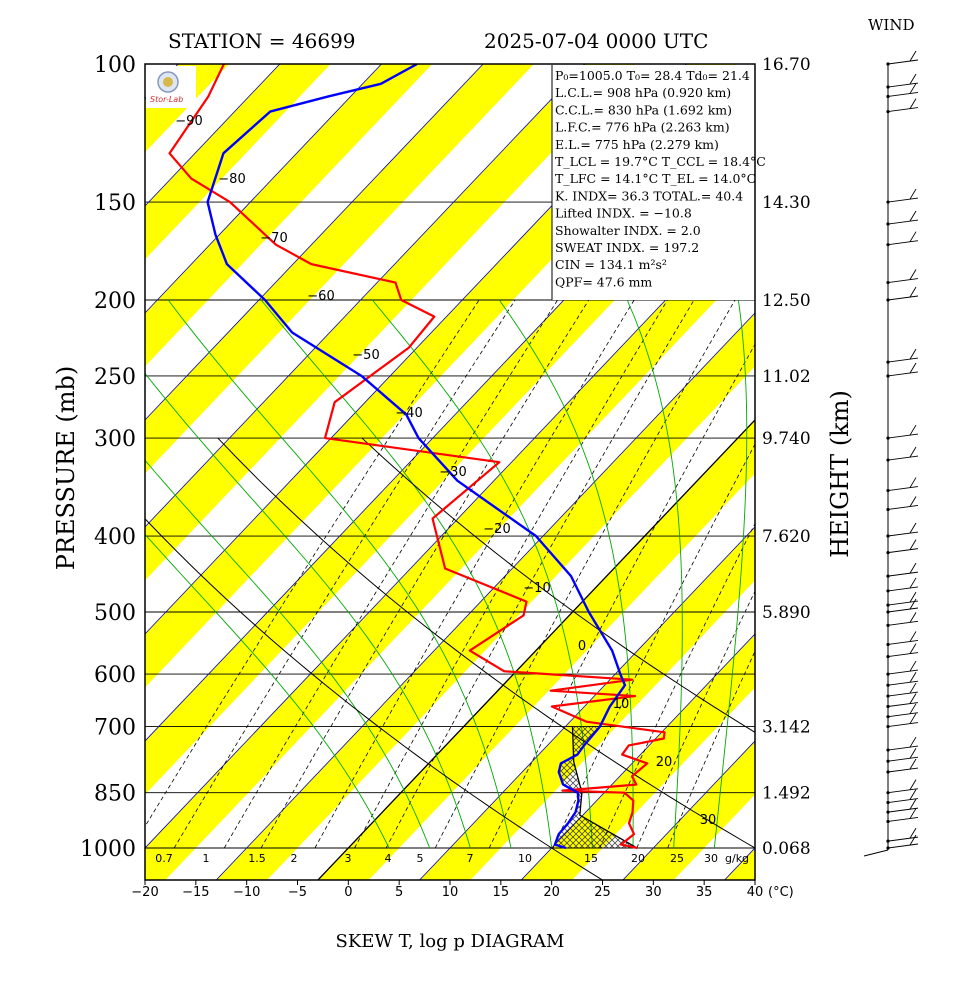 This screenshot has width=960, height=1000. Describe the element at coordinates (642, 127) in the screenshot. I see `index-line: L.F.C.= 776 hPa (2.263 km)` at that location.